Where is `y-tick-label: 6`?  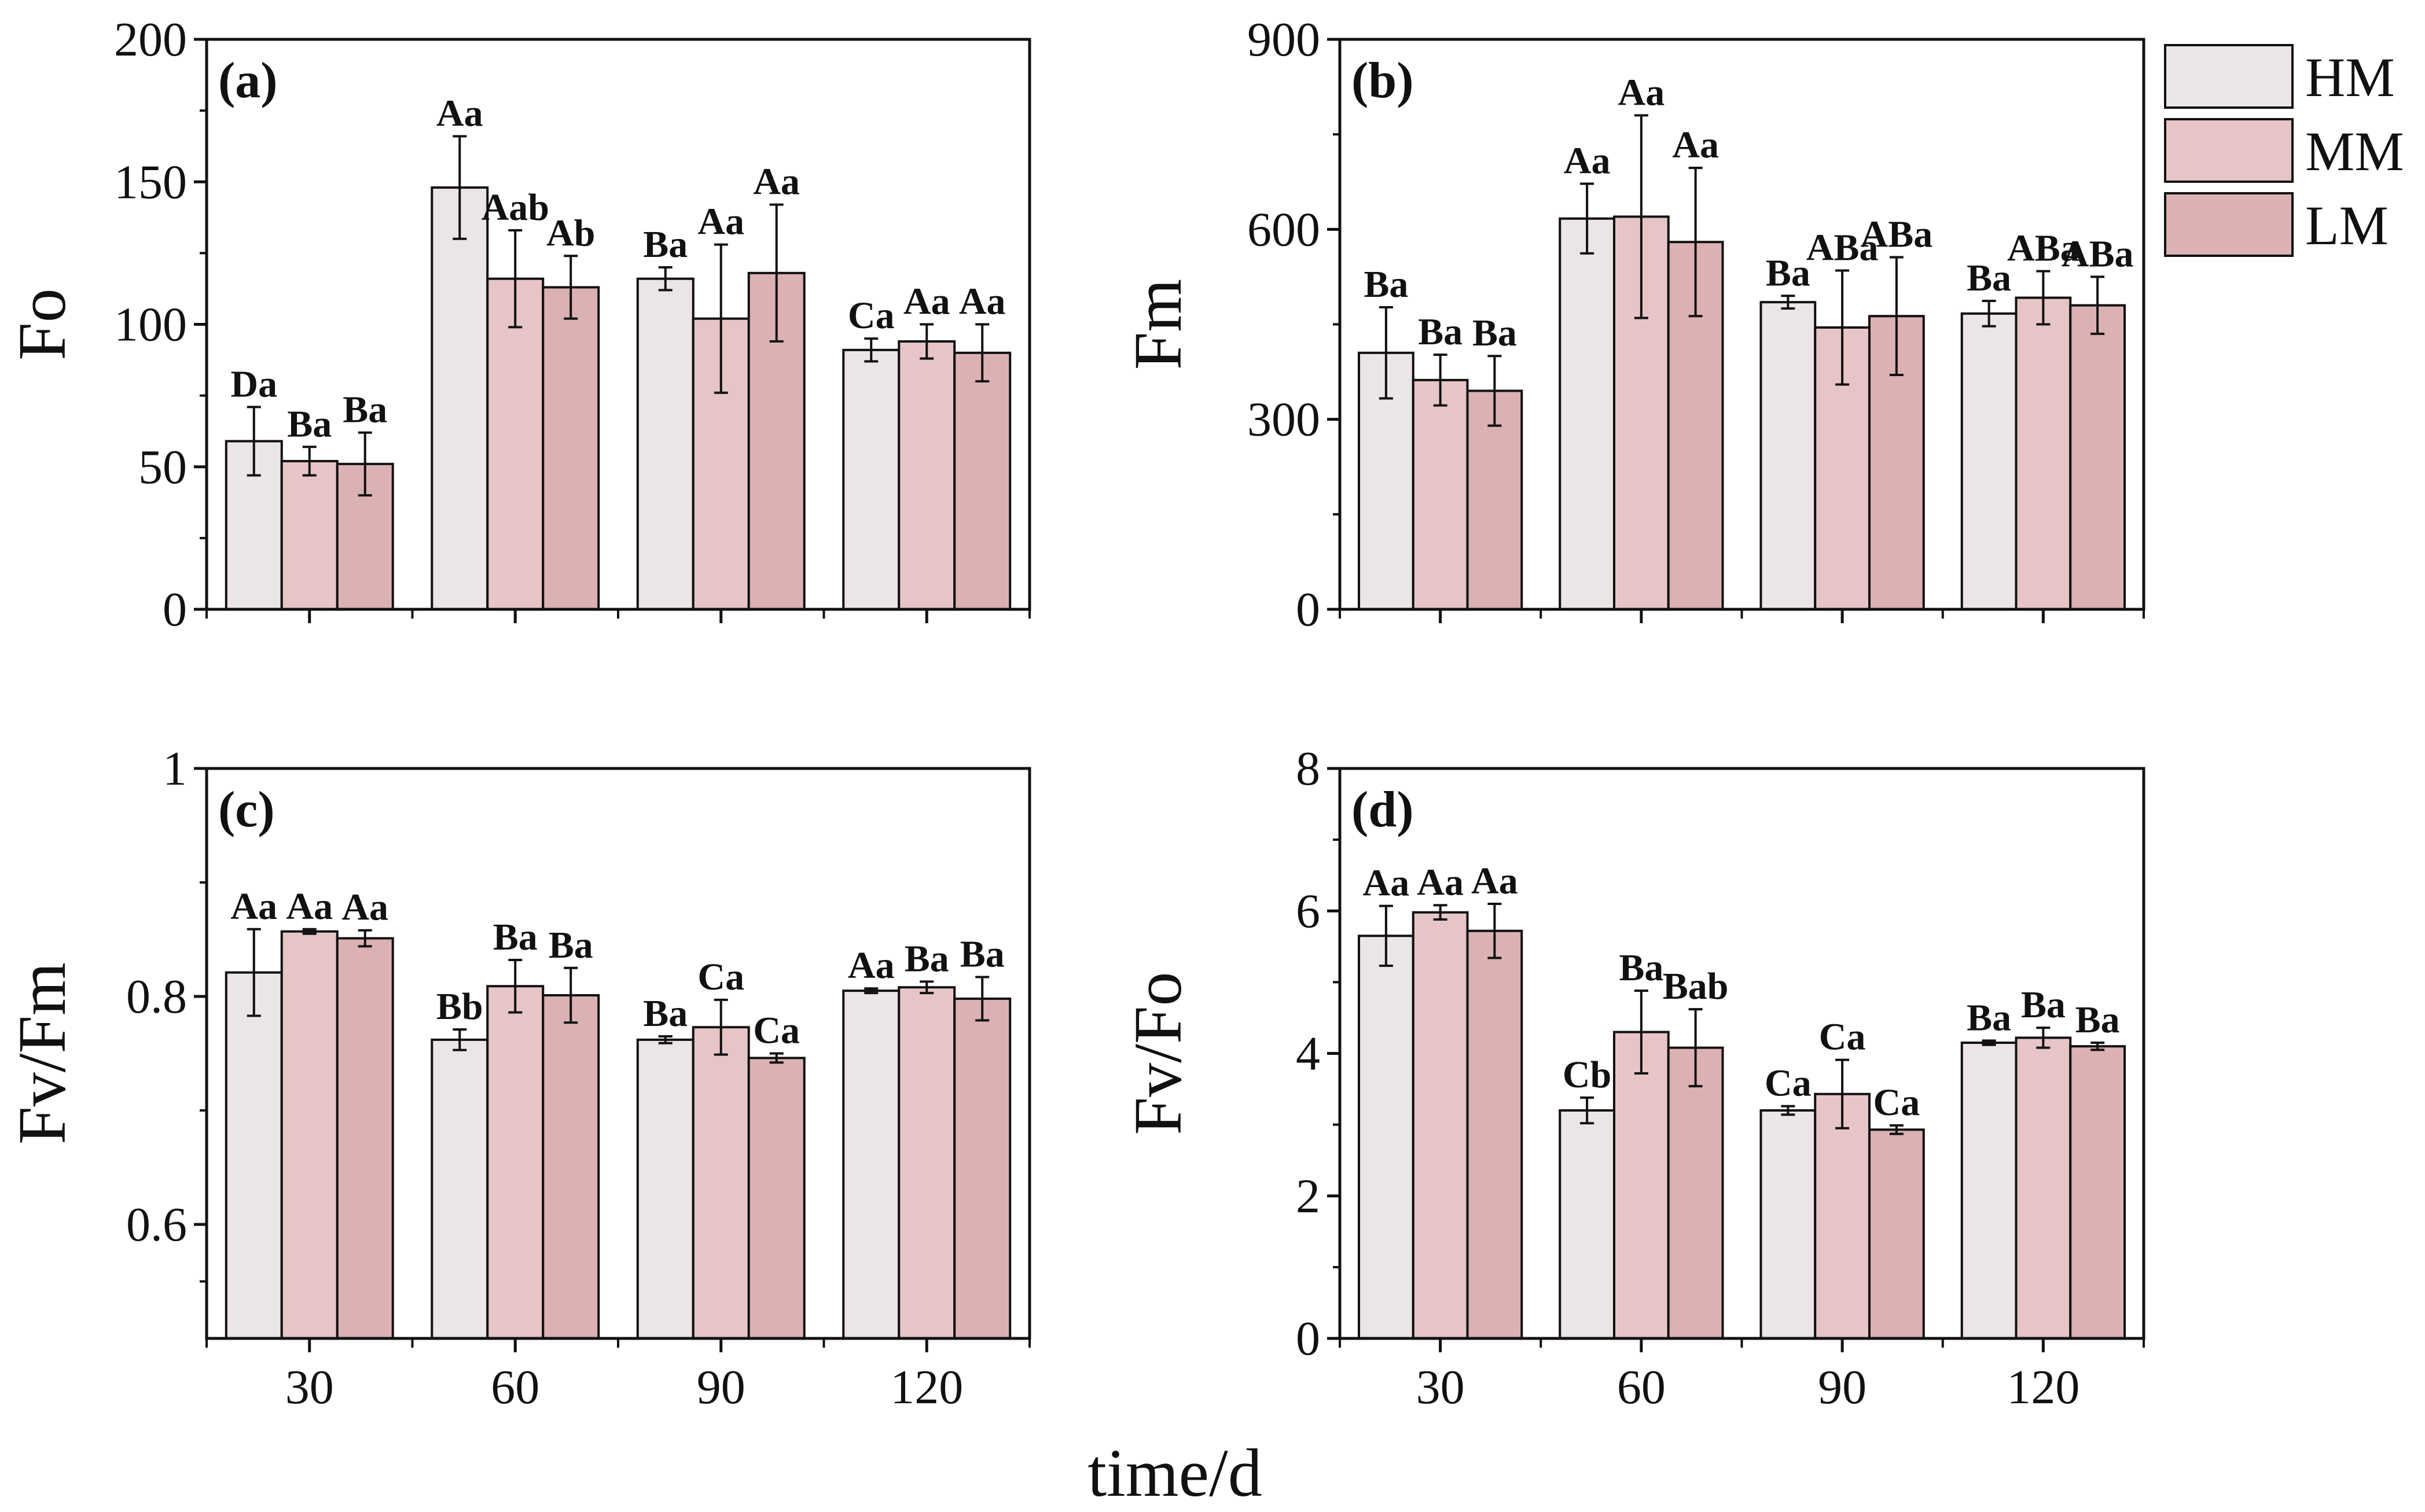
y-tick-label: 6 is located at coordinates (1308, 911).